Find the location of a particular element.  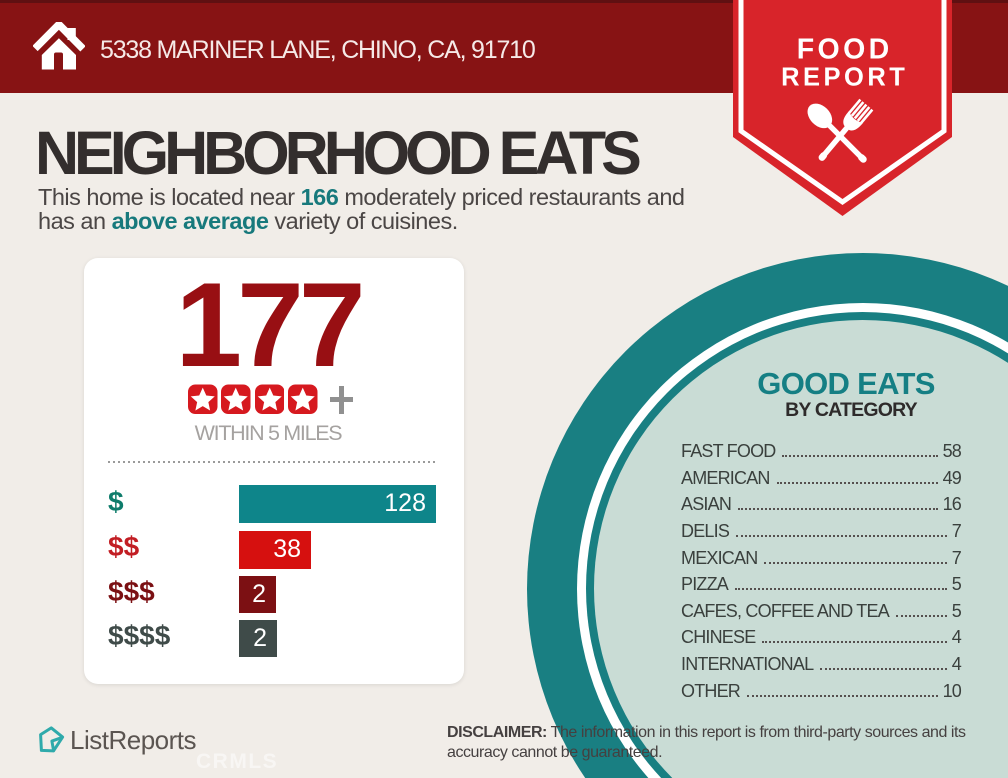

svg-text: FOOD is located at coordinates (845, 50).